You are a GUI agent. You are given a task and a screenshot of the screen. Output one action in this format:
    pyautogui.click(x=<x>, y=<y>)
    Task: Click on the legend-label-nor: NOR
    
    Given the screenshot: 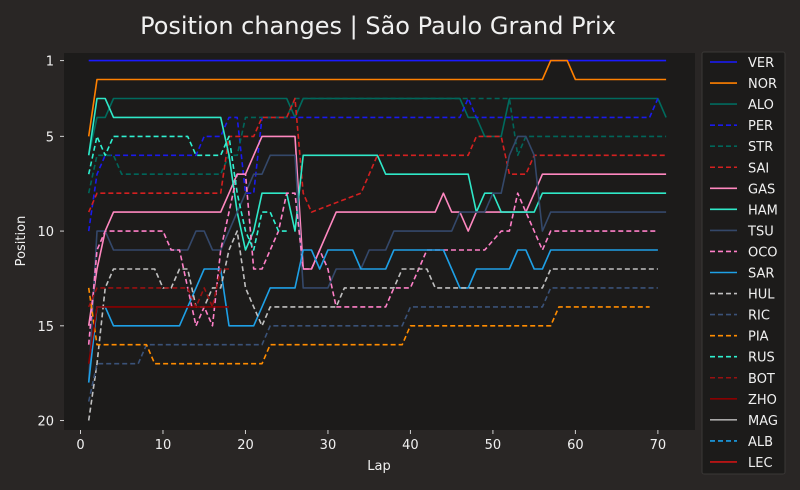 What is the action you would take?
    pyautogui.click(x=762, y=84)
    